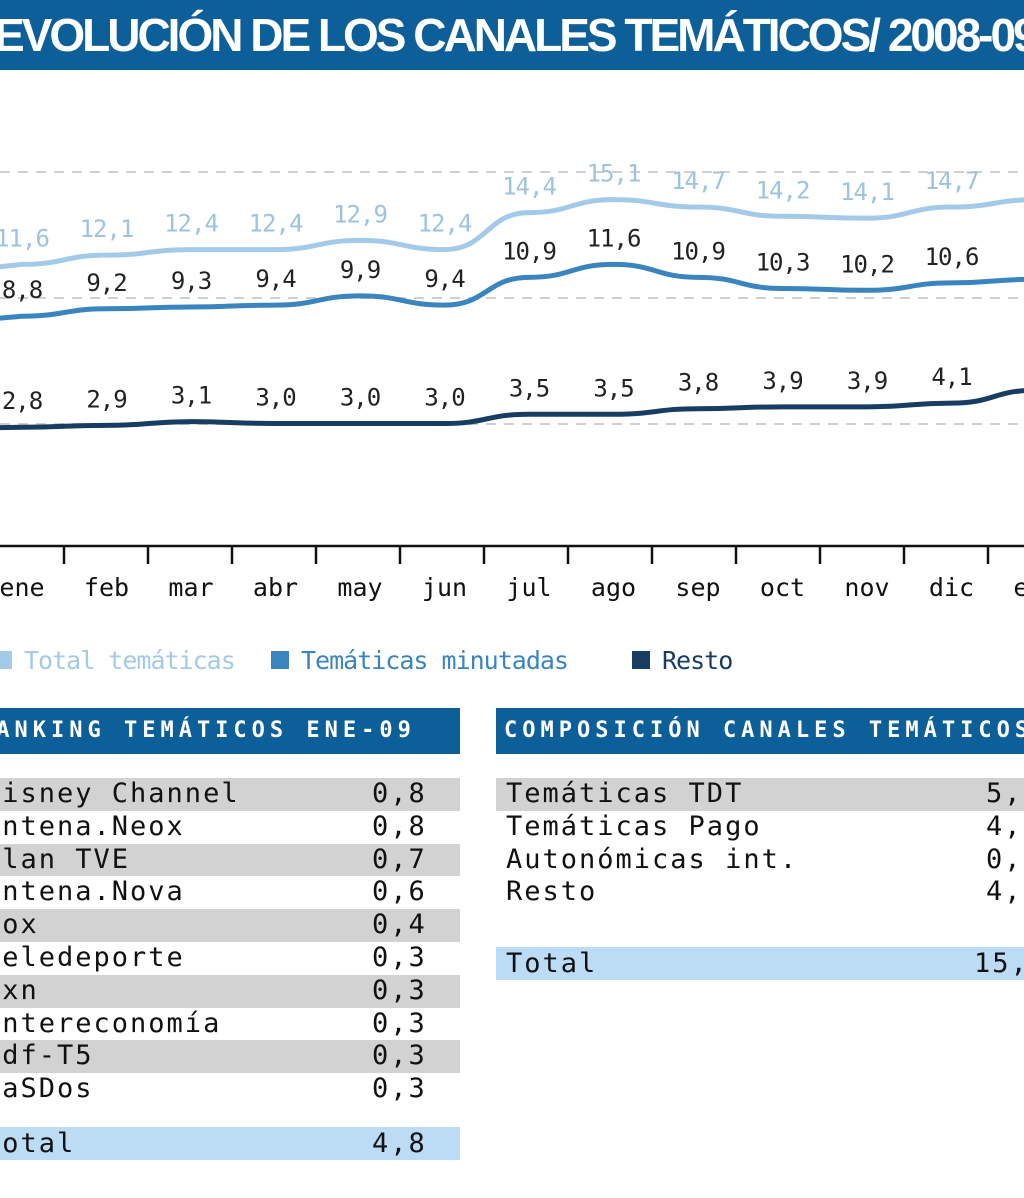  What do you see at coordinates (783, 262) in the screenshot?
I see `data-label: 10,3` at bounding box center [783, 262].